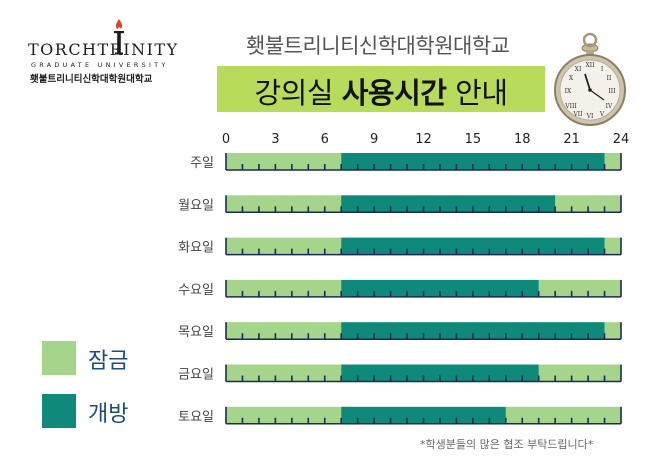 This screenshot has height=460, width=650. I want to click on svg-text: II, so click(609, 78).